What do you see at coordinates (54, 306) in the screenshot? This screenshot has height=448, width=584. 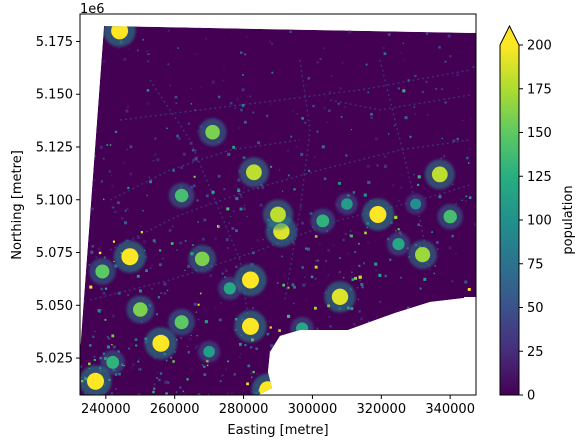 I see `y-tick-label: 5.050` at bounding box center [54, 306].